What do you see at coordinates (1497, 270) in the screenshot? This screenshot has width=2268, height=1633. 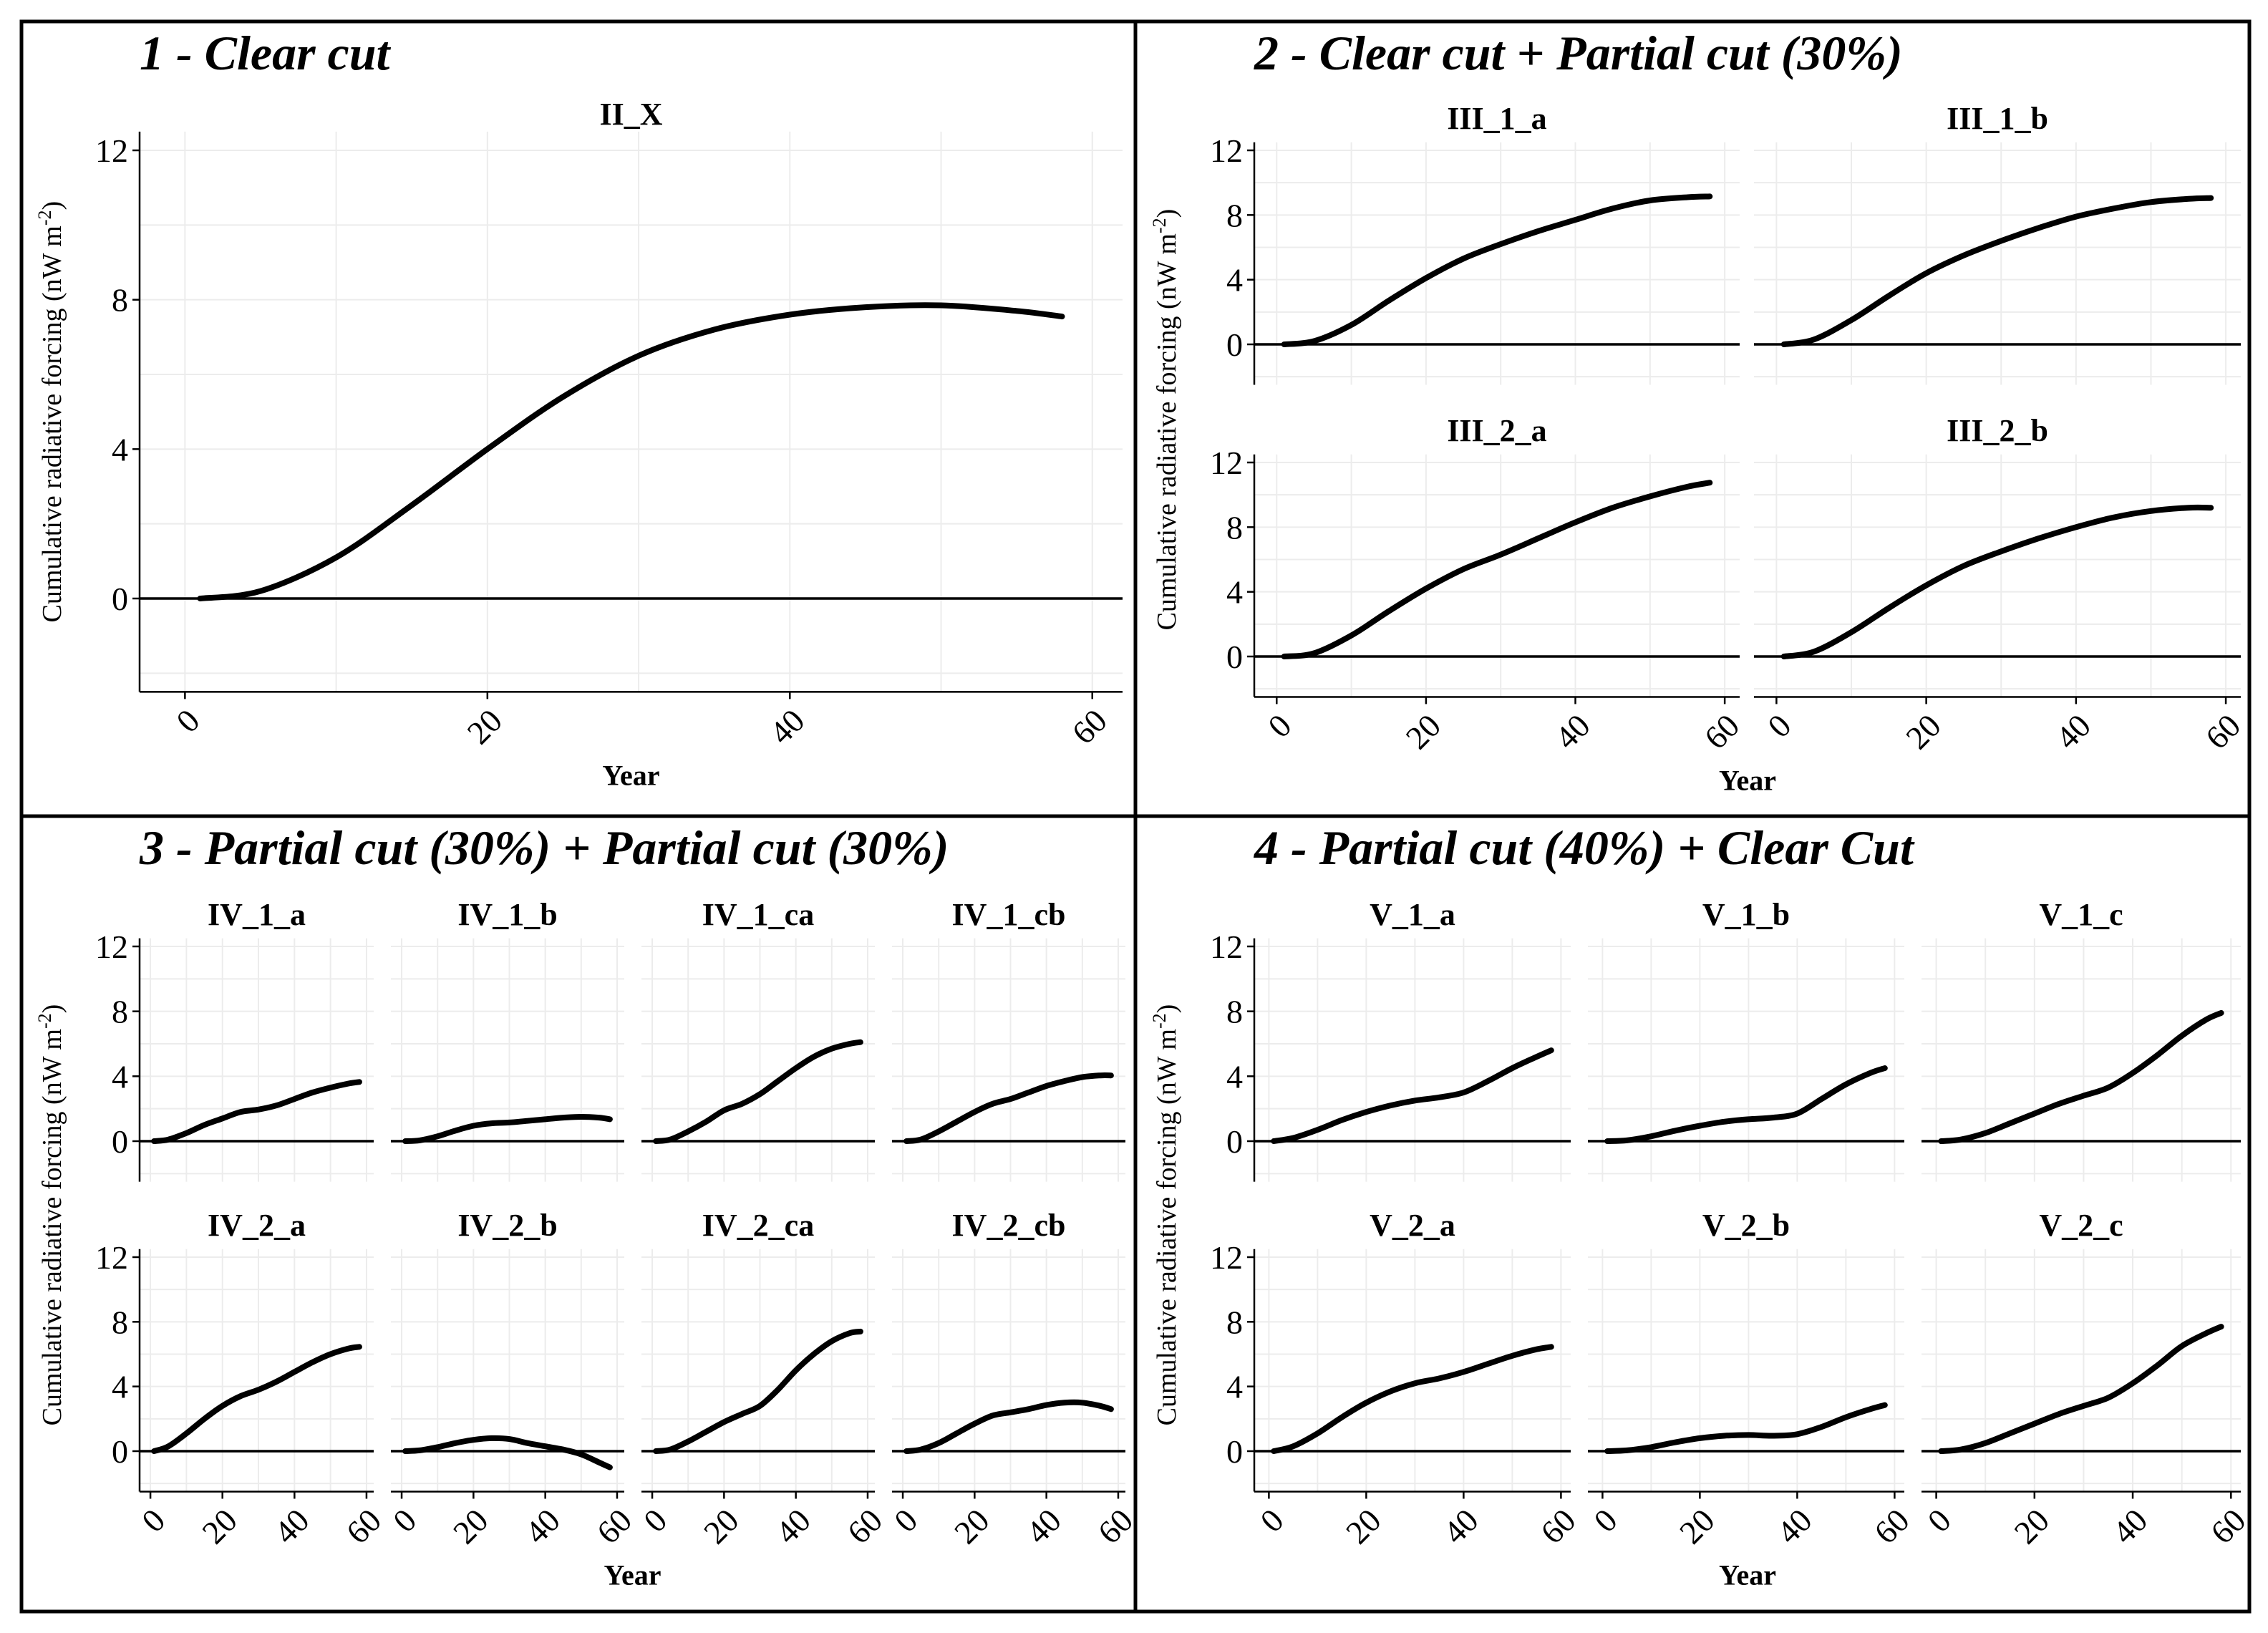 I see `series-line-III_1_a` at bounding box center [1497, 270].